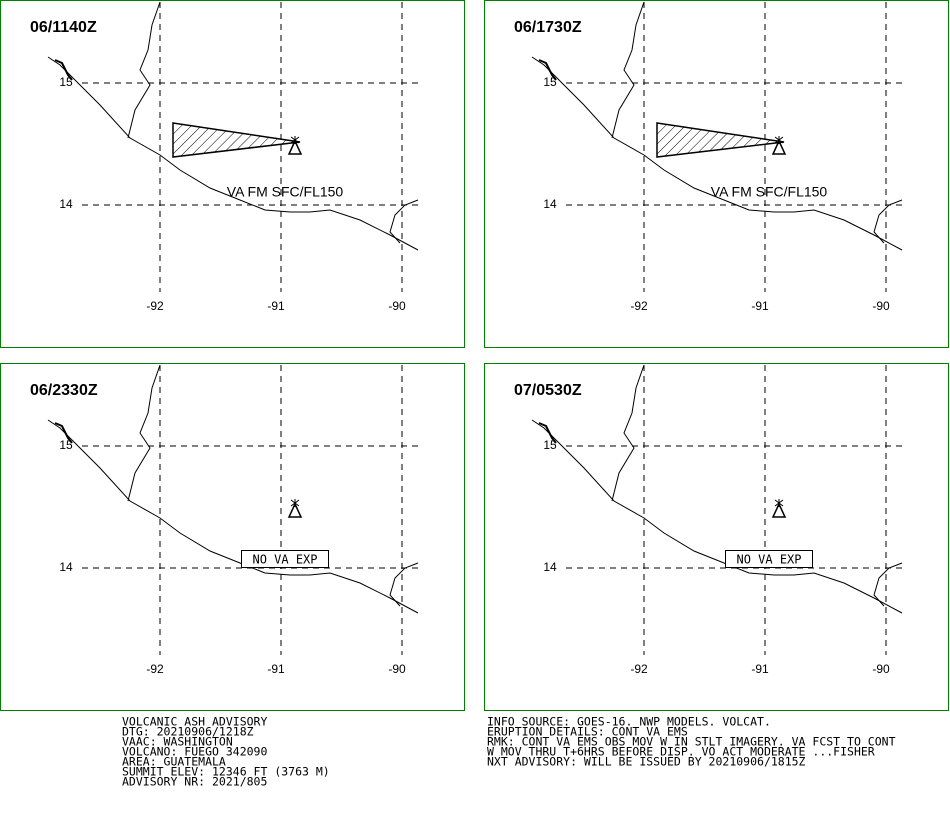  Describe the element at coordinates (548, 27) in the screenshot. I see `panel-time: 06/1730Z` at that location.